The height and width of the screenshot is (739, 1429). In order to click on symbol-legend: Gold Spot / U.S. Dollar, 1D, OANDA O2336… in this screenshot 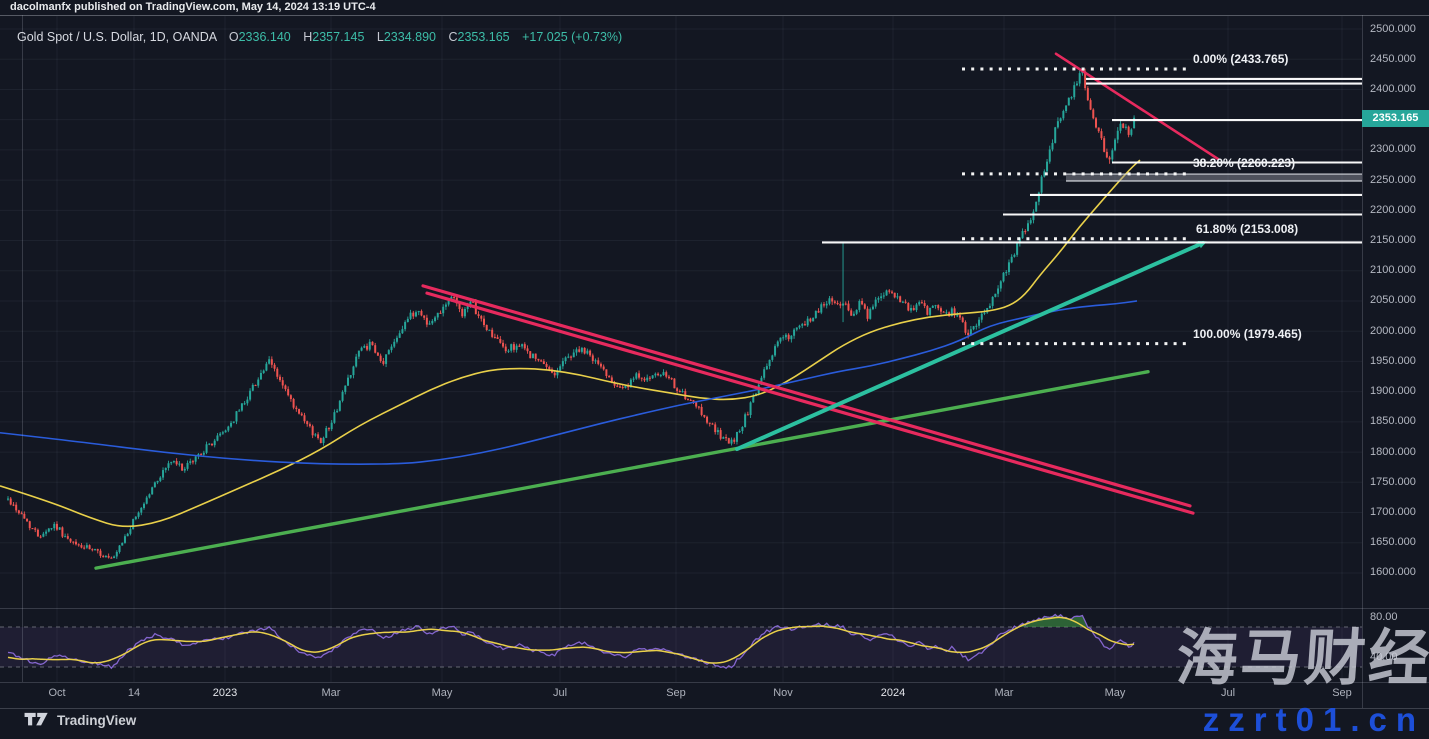, I will do `click(319, 37)`.